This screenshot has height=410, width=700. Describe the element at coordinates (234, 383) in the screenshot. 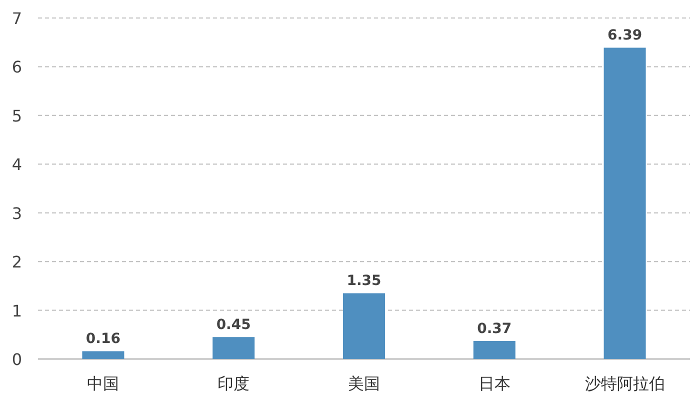

I see `x-tick-label: 印度` at that location.